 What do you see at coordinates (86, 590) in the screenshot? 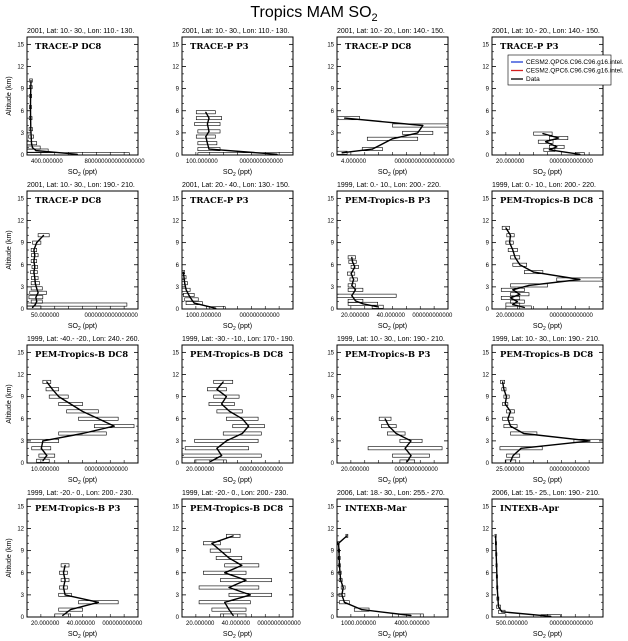
I see `plot-area` at bounding box center [86, 590].